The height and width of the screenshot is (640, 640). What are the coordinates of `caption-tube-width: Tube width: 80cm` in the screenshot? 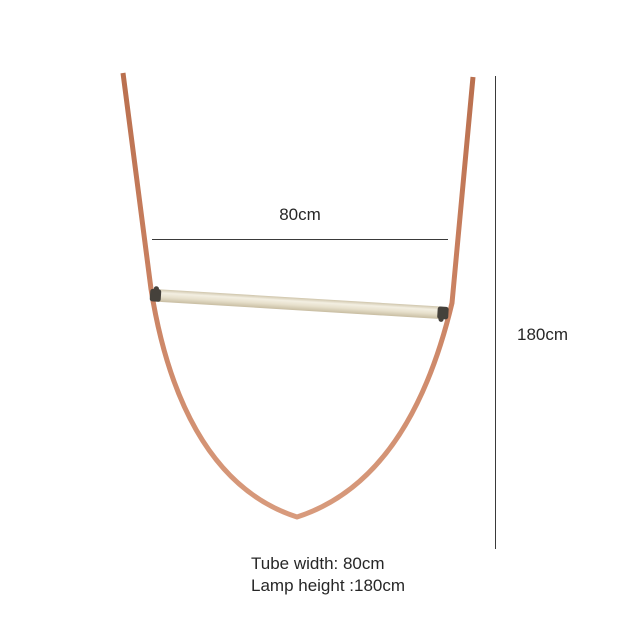 It's located at (318, 563).